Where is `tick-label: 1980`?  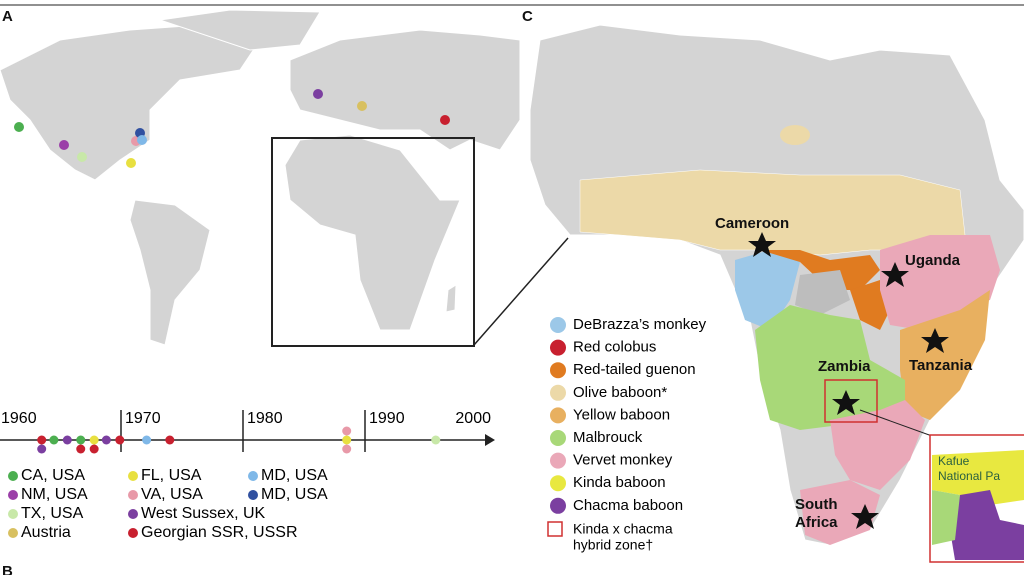
tick-label: 1980 is located at coordinates (265, 418).